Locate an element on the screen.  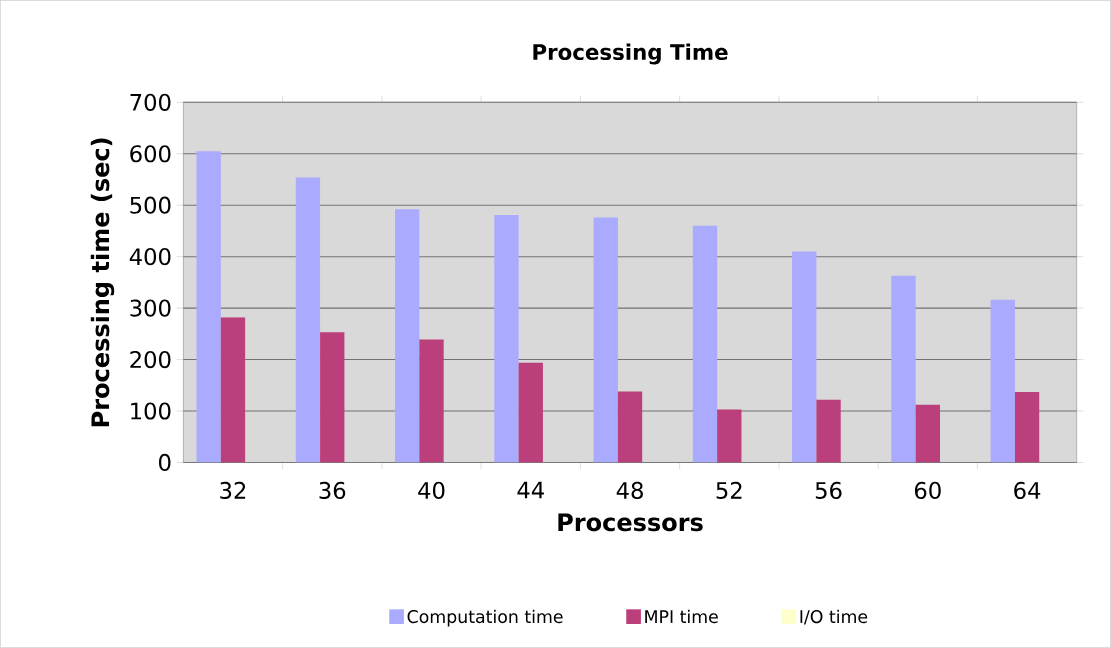
x-tick-label: 64 is located at coordinates (1027, 490).